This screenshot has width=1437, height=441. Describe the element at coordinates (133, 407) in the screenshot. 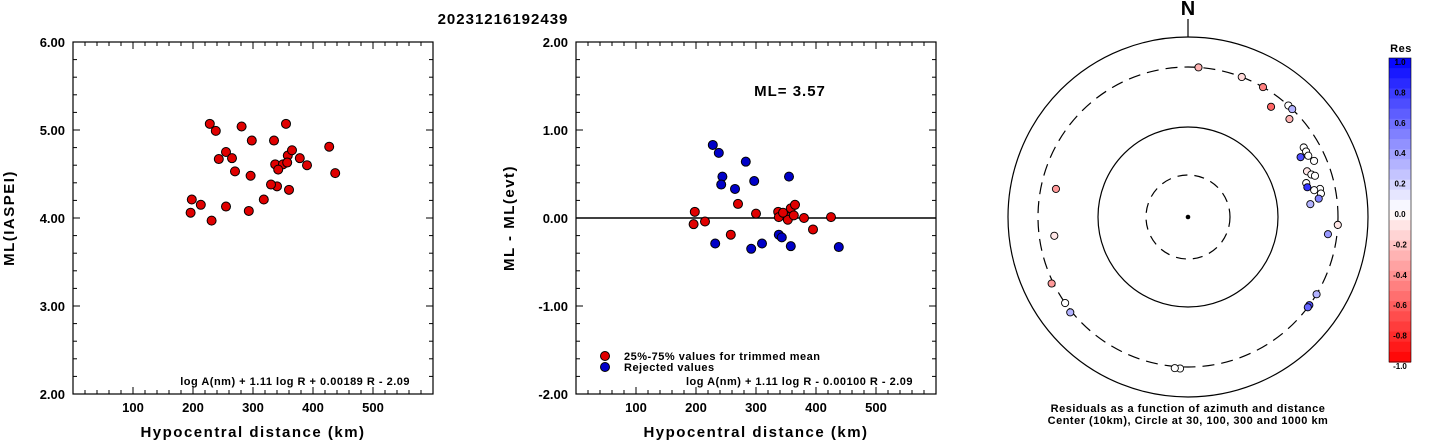

I see `plot1-x-tick-label: 100` at that location.